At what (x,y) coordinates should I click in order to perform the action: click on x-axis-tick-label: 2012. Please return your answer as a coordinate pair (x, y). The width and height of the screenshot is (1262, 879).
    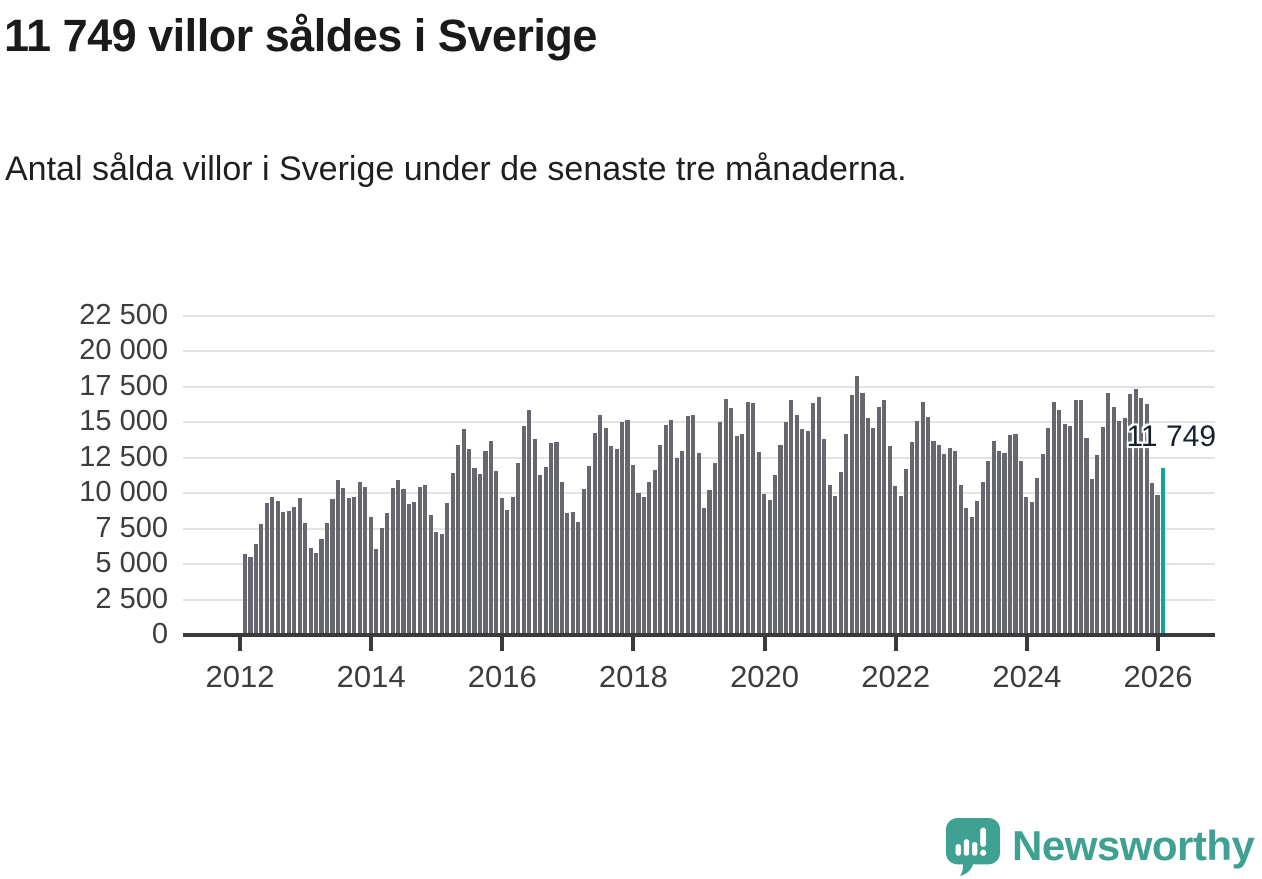
    Looking at the image, I should click on (240, 676).